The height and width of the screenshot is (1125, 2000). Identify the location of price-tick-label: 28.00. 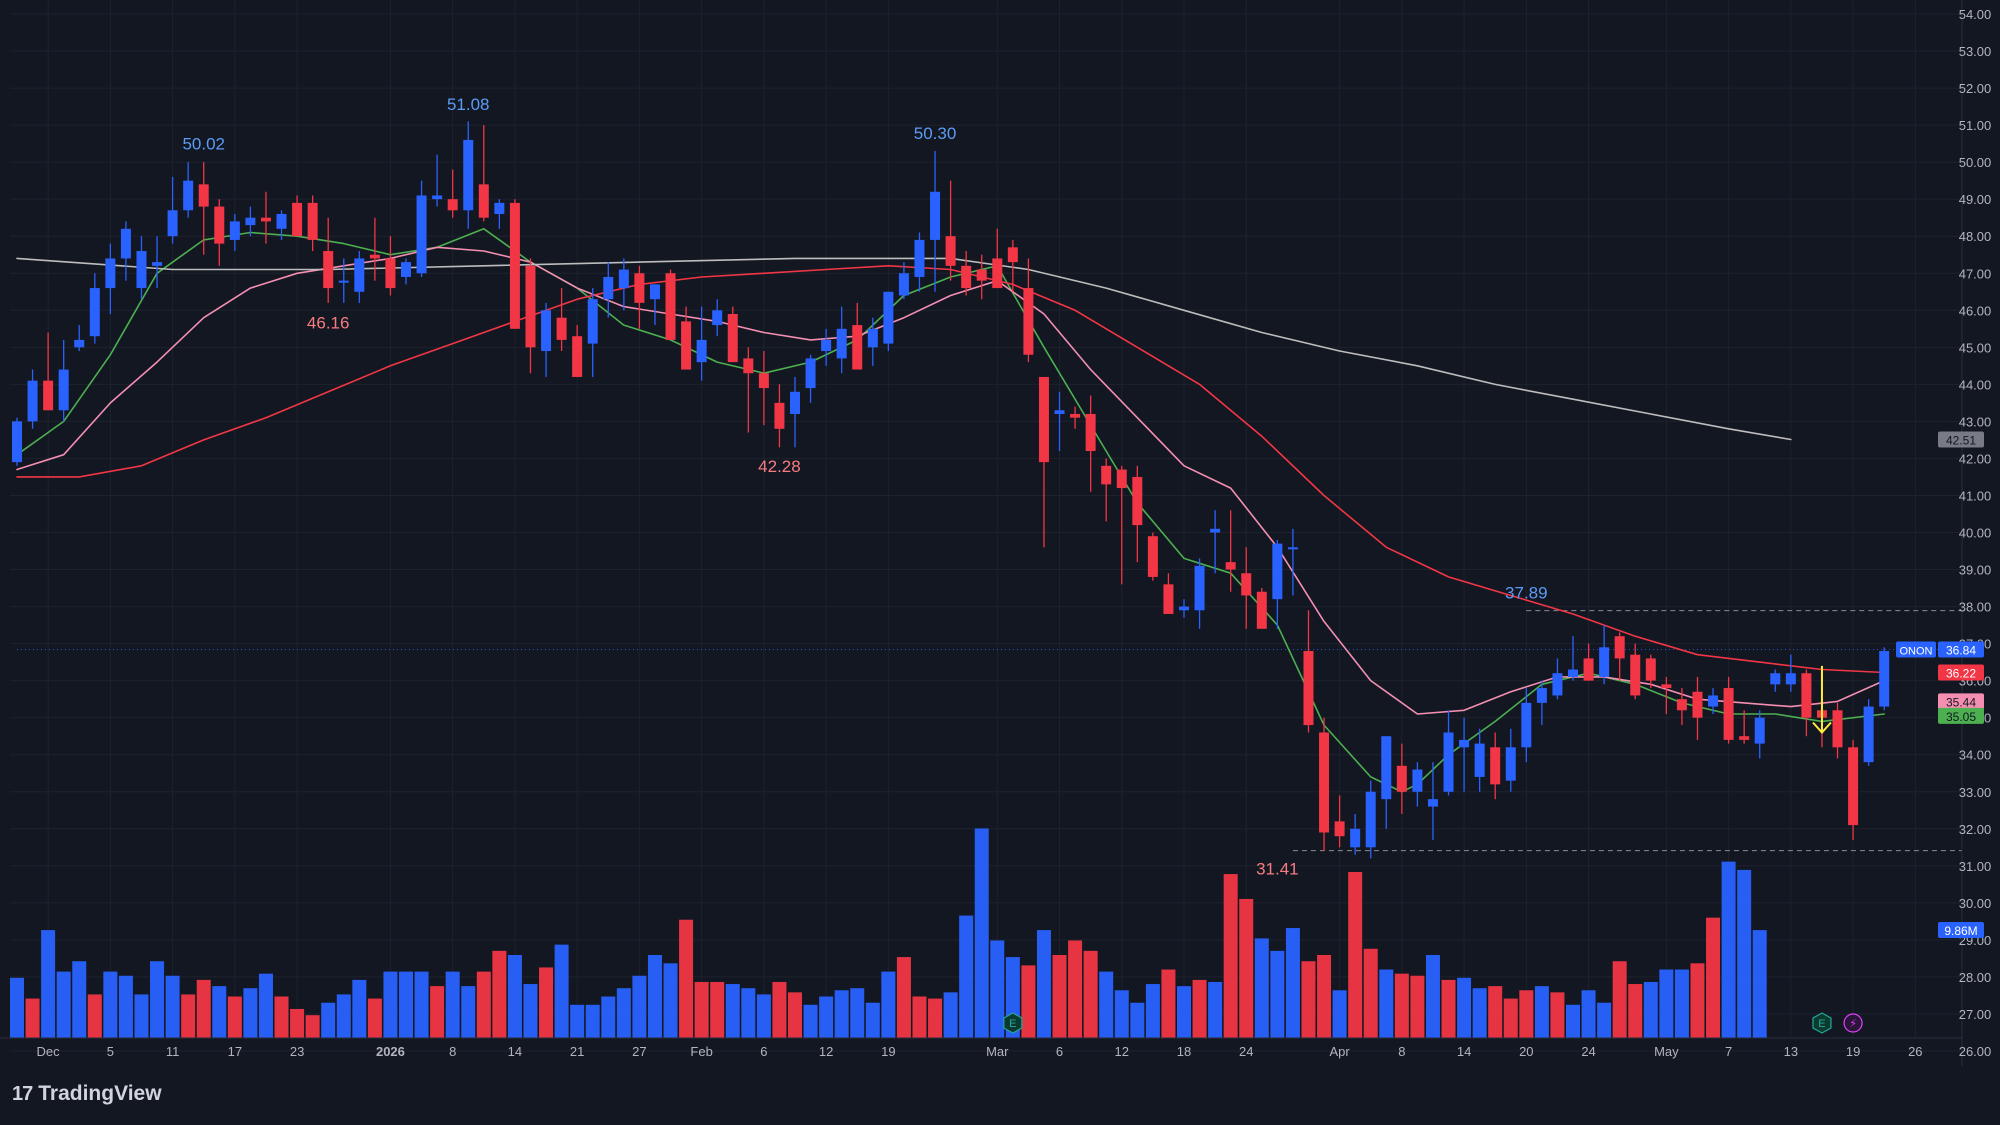
(1975, 977).